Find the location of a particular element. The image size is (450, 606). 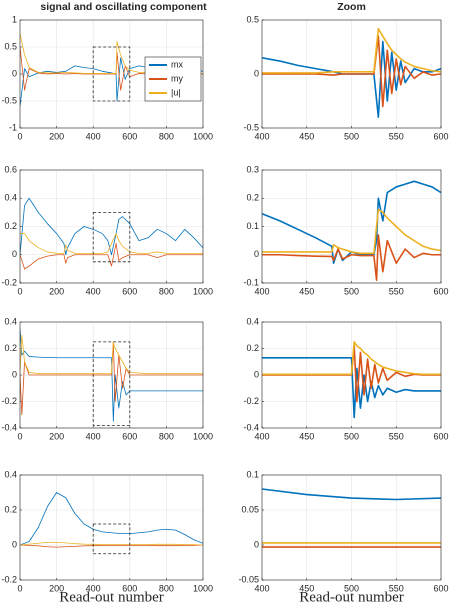

legend-label: my is located at coordinates (177, 78).